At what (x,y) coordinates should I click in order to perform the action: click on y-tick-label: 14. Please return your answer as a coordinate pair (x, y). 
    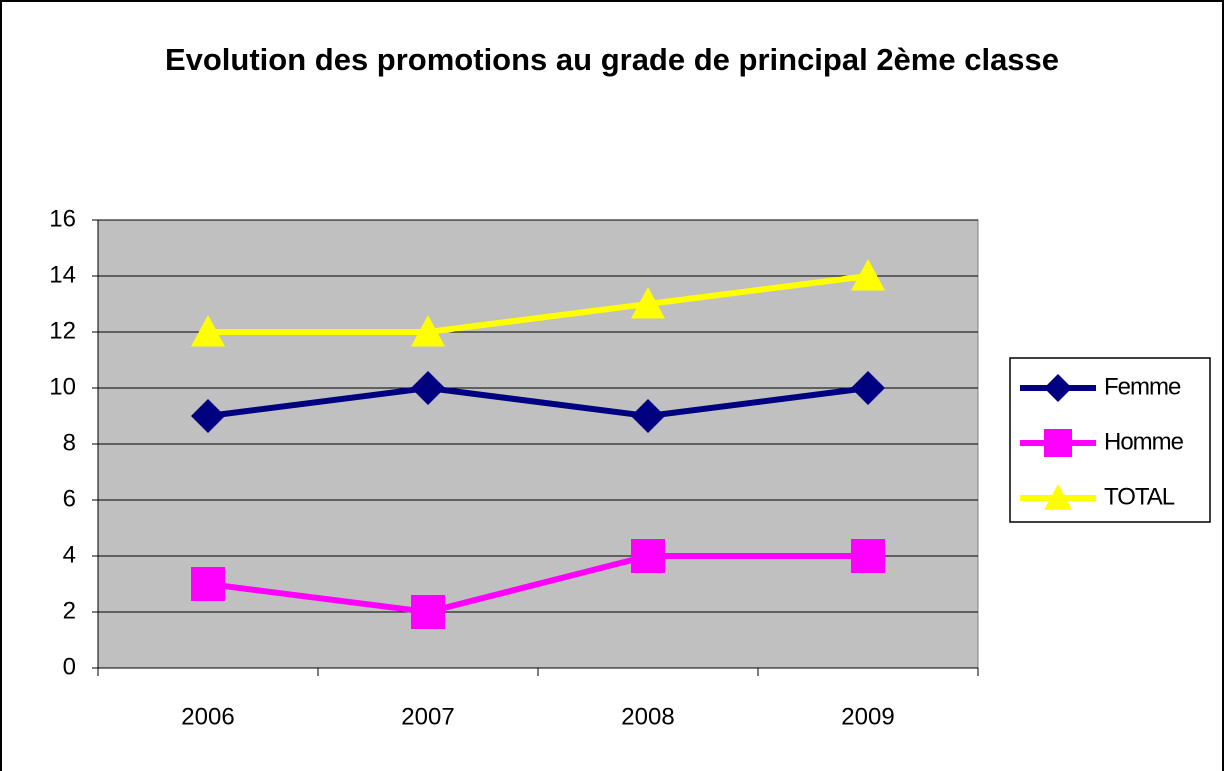
    Looking at the image, I should click on (62, 274).